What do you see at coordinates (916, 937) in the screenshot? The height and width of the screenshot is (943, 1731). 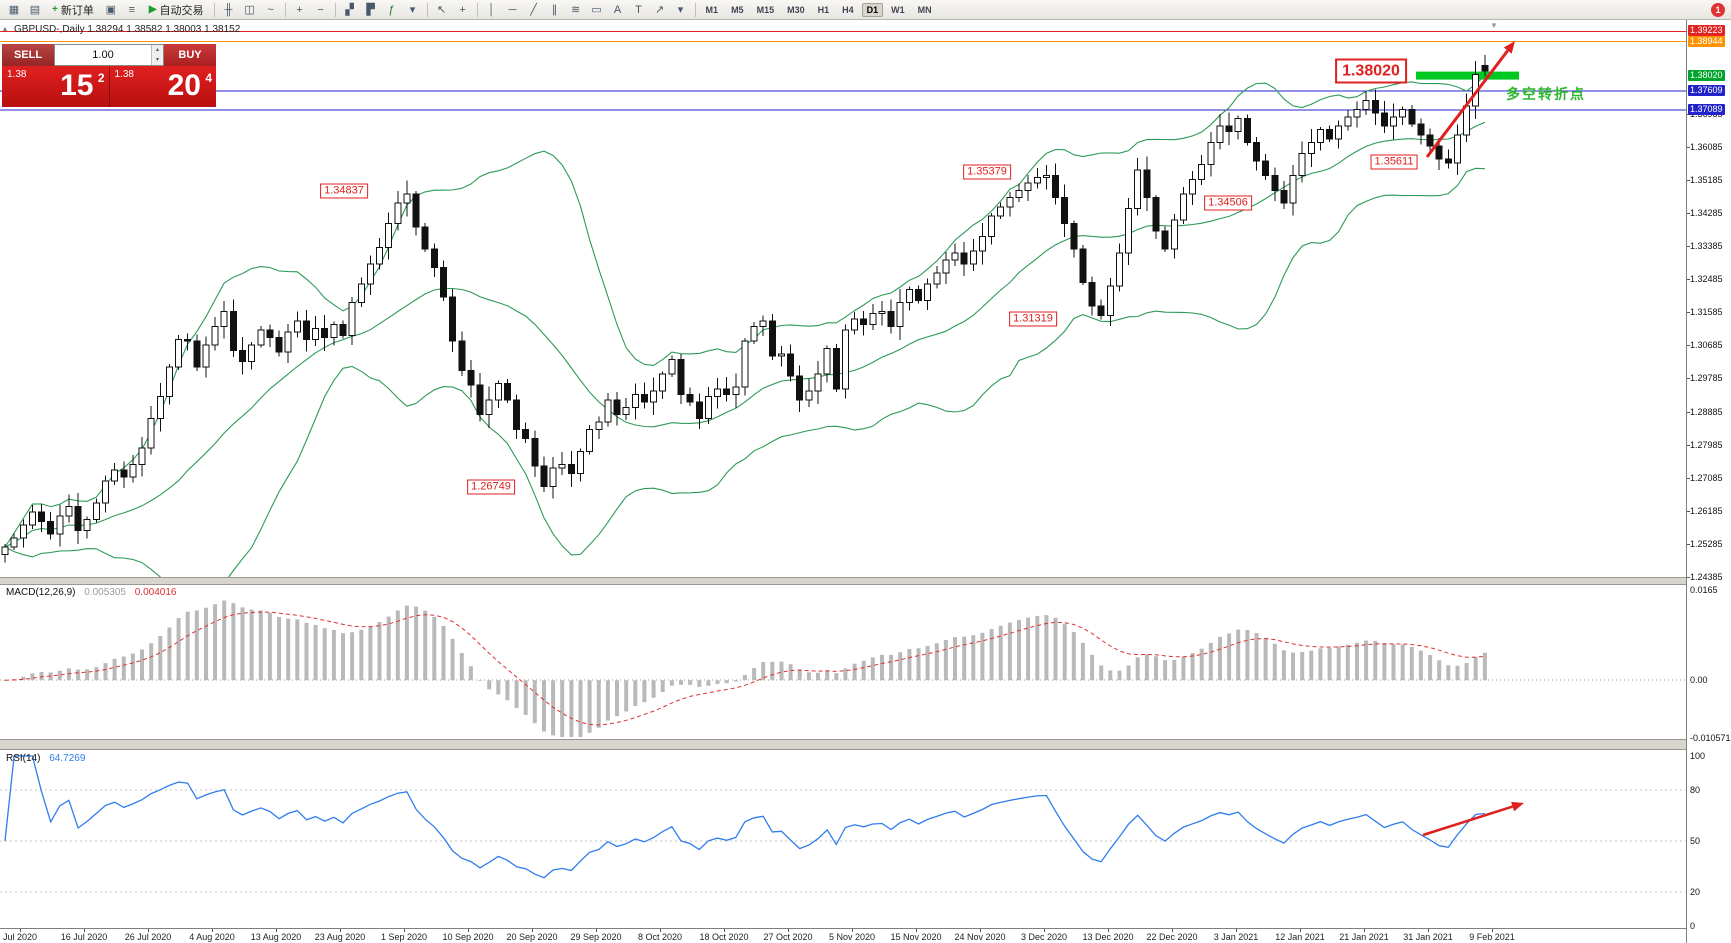 I see `date-axis-label: 15 Nov 2020` at bounding box center [916, 937].